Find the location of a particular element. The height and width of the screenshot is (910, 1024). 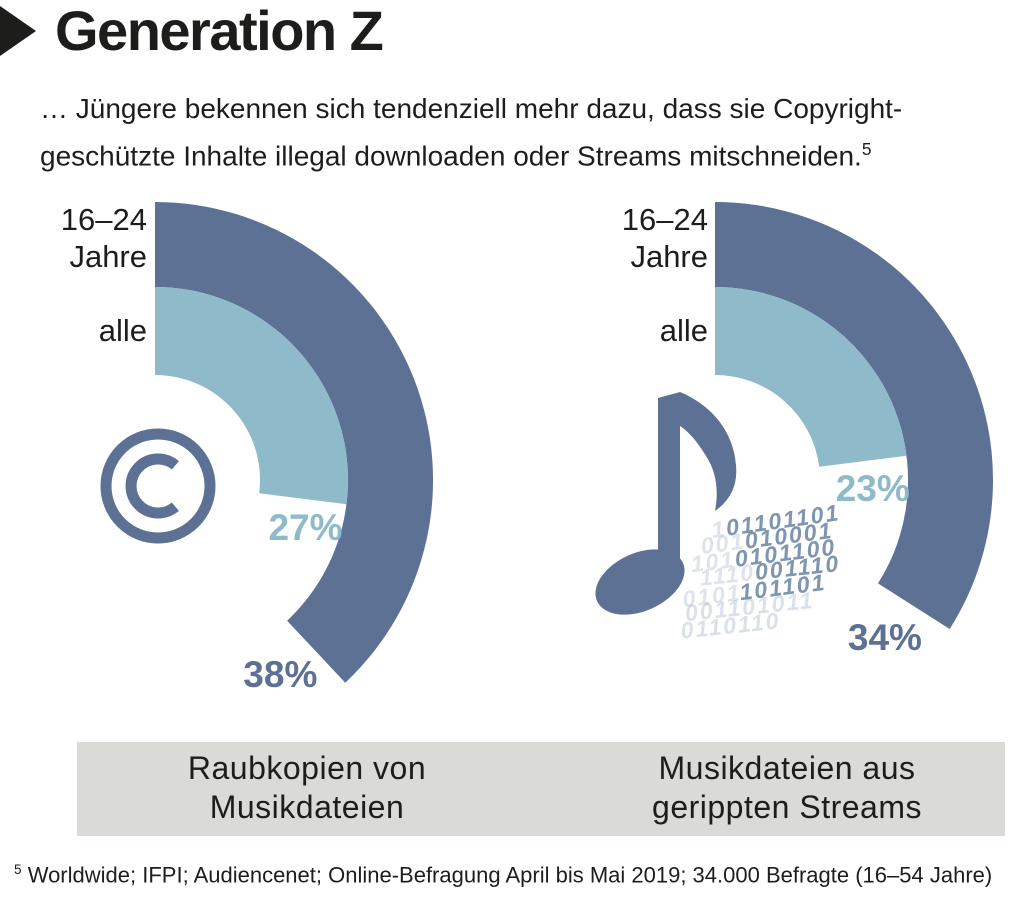

value-label-16-24: 38% is located at coordinates (280, 675).